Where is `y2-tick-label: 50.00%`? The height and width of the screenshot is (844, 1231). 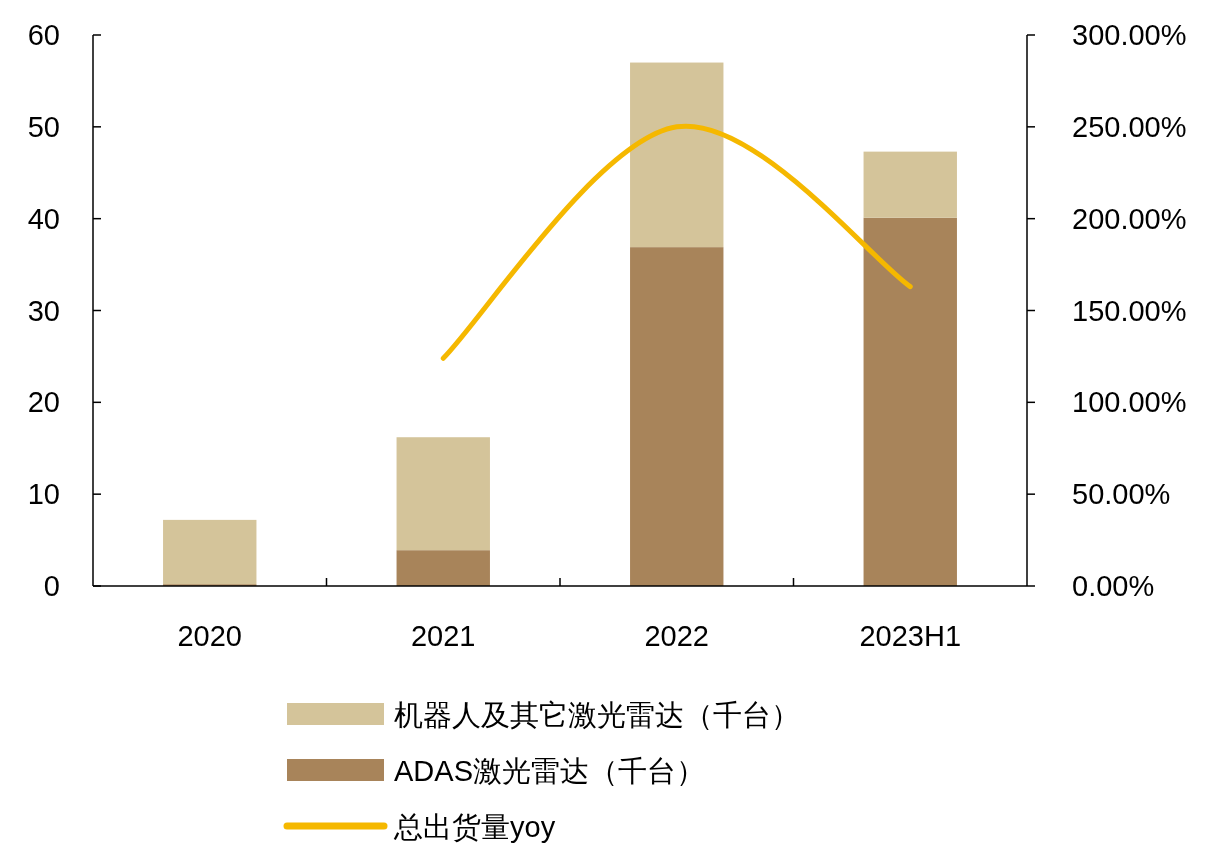
y2-tick-label: 50.00% is located at coordinates (1121, 494).